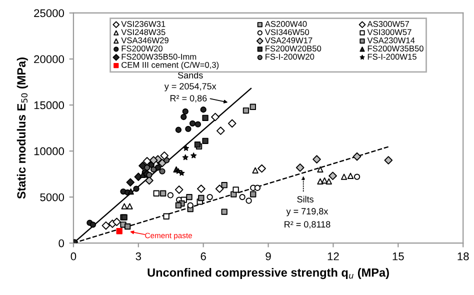 This screenshot has height=295, width=474. Describe the element at coordinates (73, 256) in the screenshot. I see `x-tick-label: 0` at that location.